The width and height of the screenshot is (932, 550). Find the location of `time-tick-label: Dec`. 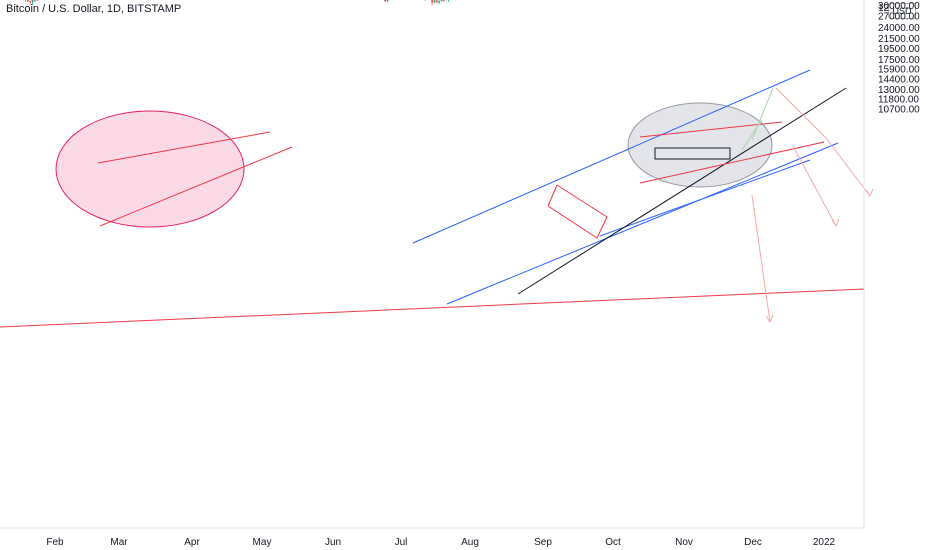

time-tick-label: Dec is located at coordinates (753, 542).